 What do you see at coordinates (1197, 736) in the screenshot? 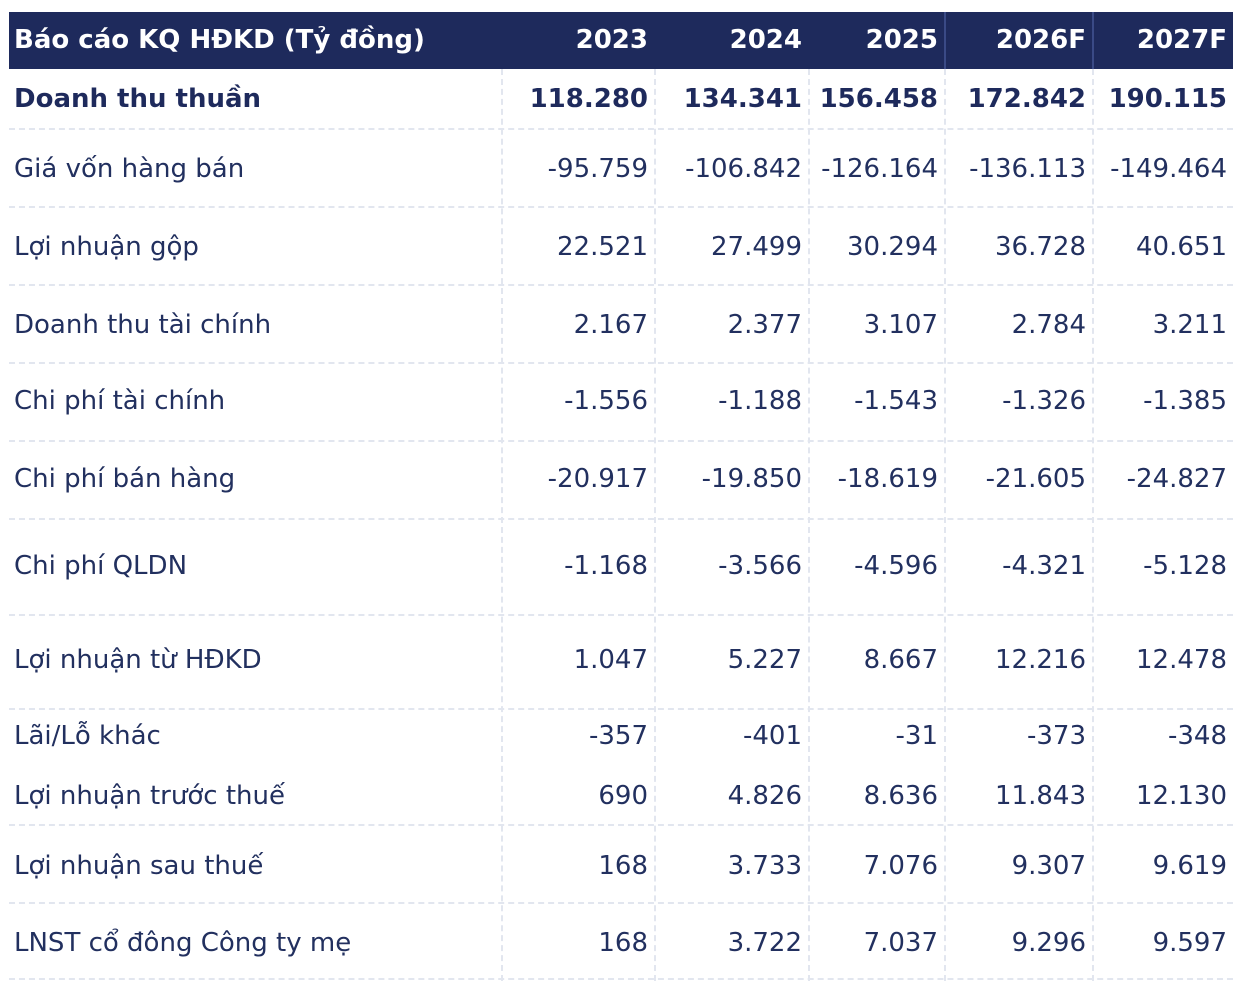
I see `row-value: -348` at bounding box center [1197, 736].